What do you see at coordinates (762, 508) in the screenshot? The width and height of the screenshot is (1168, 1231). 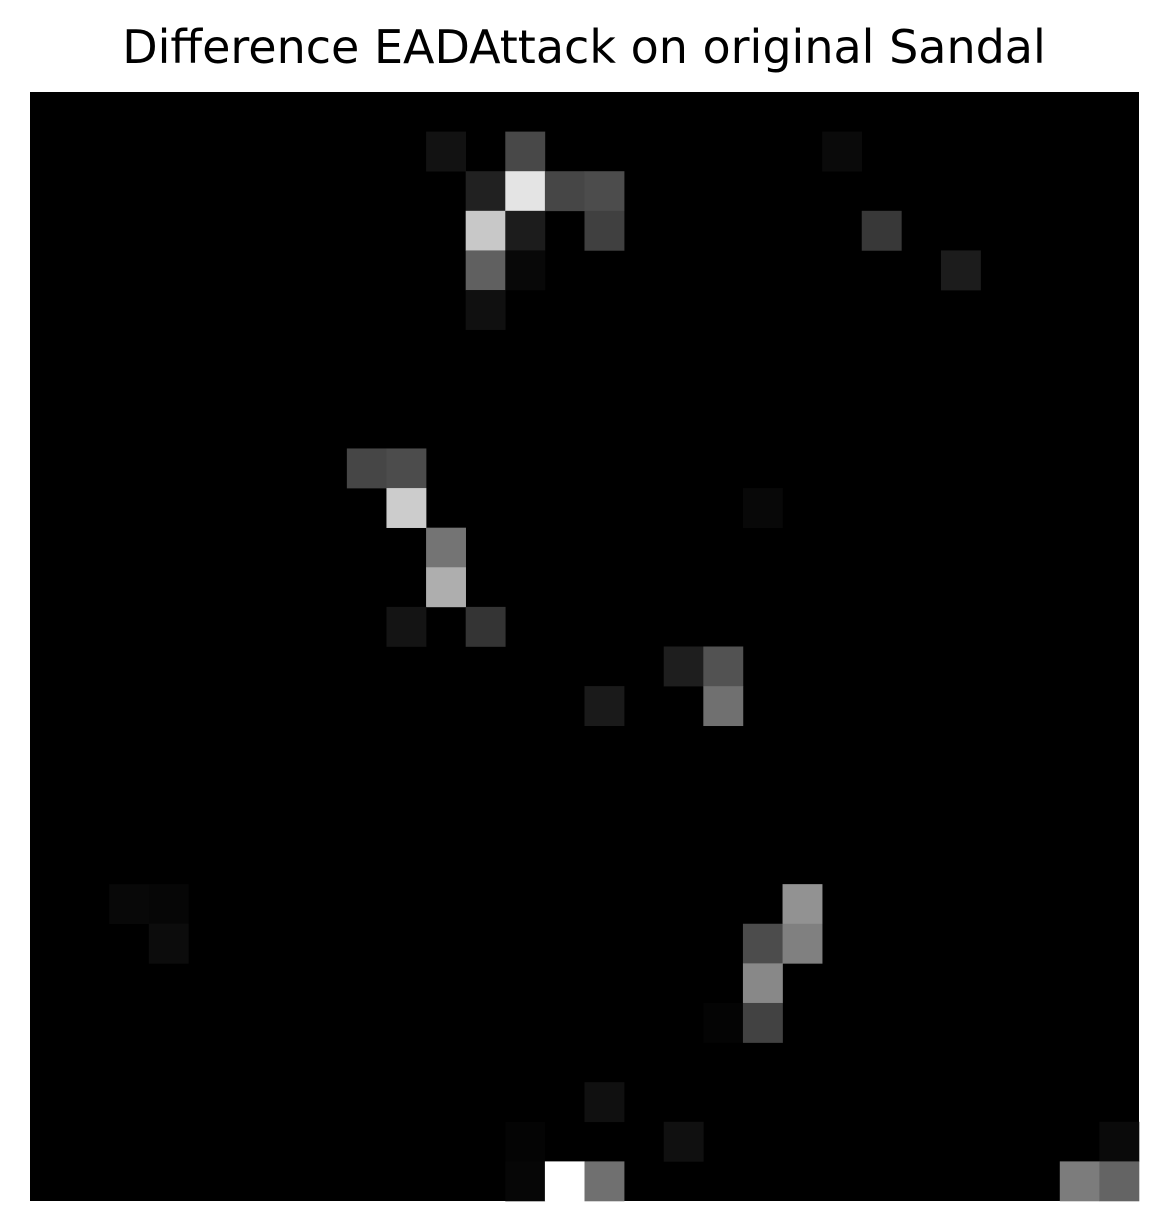 I see `heatmap-cell-r10-c18` at bounding box center [762, 508].